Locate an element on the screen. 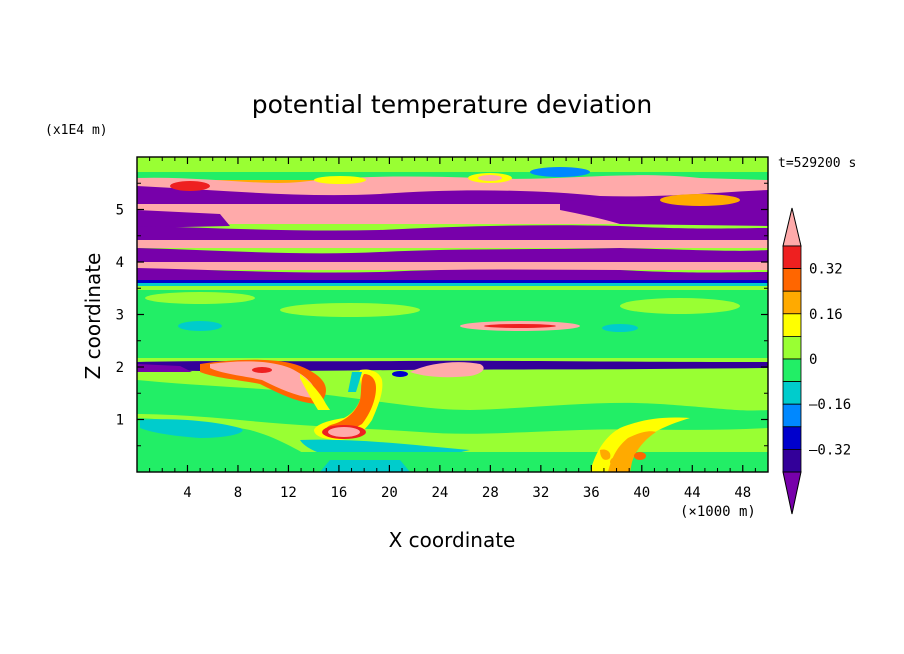 The width and height of the screenshot is (904, 654). x-tick-label: 4 is located at coordinates (187, 493).